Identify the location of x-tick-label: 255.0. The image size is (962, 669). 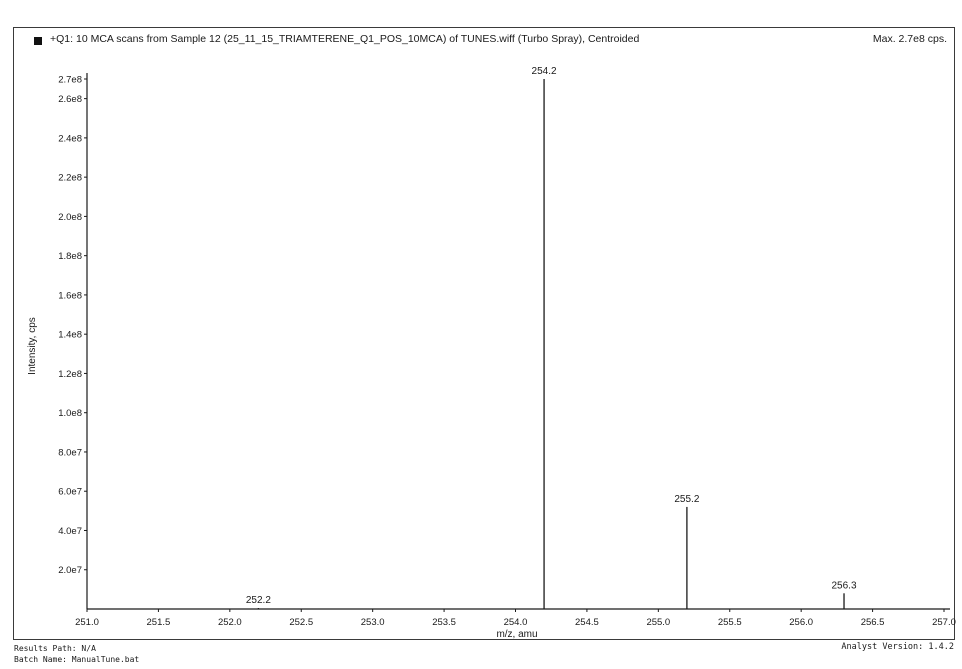
(658, 622).